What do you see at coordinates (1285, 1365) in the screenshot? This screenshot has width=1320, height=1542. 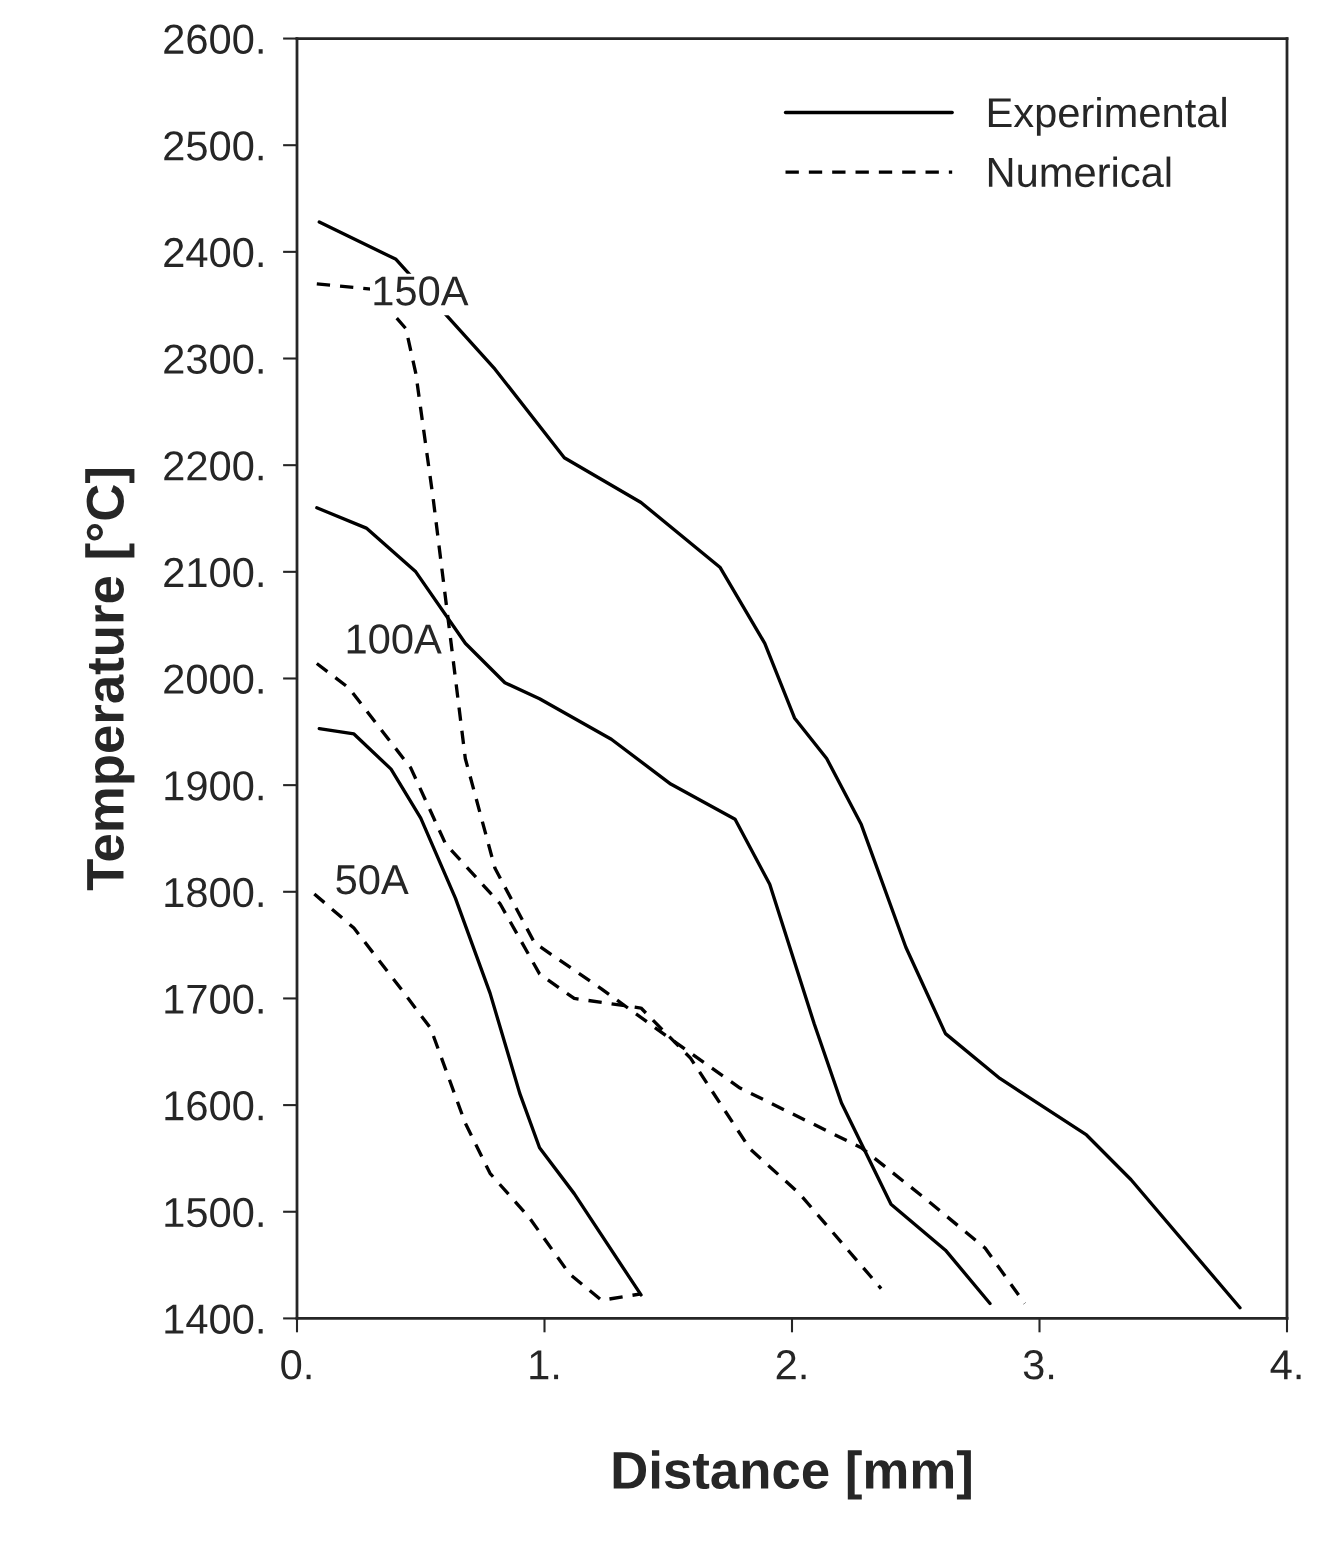 I see `x-tick-label: 4.` at bounding box center [1285, 1365].